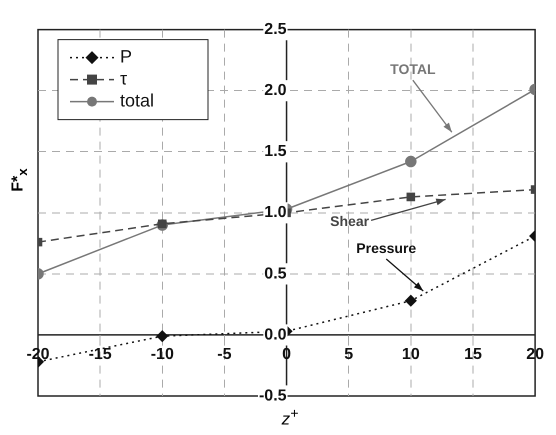 The image size is (556, 435). I want to click on legend-label: τ, so click(124, 78).